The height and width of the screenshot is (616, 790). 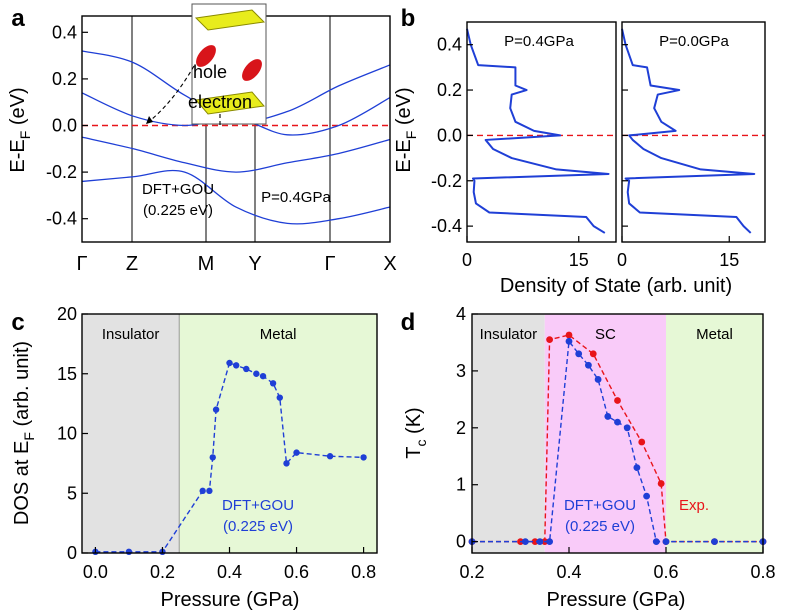 What do you see at coordinates (67, 374) in the screenshot?
I see `panel-c-y-tick-label: 15` at bounding box center [67, 374].